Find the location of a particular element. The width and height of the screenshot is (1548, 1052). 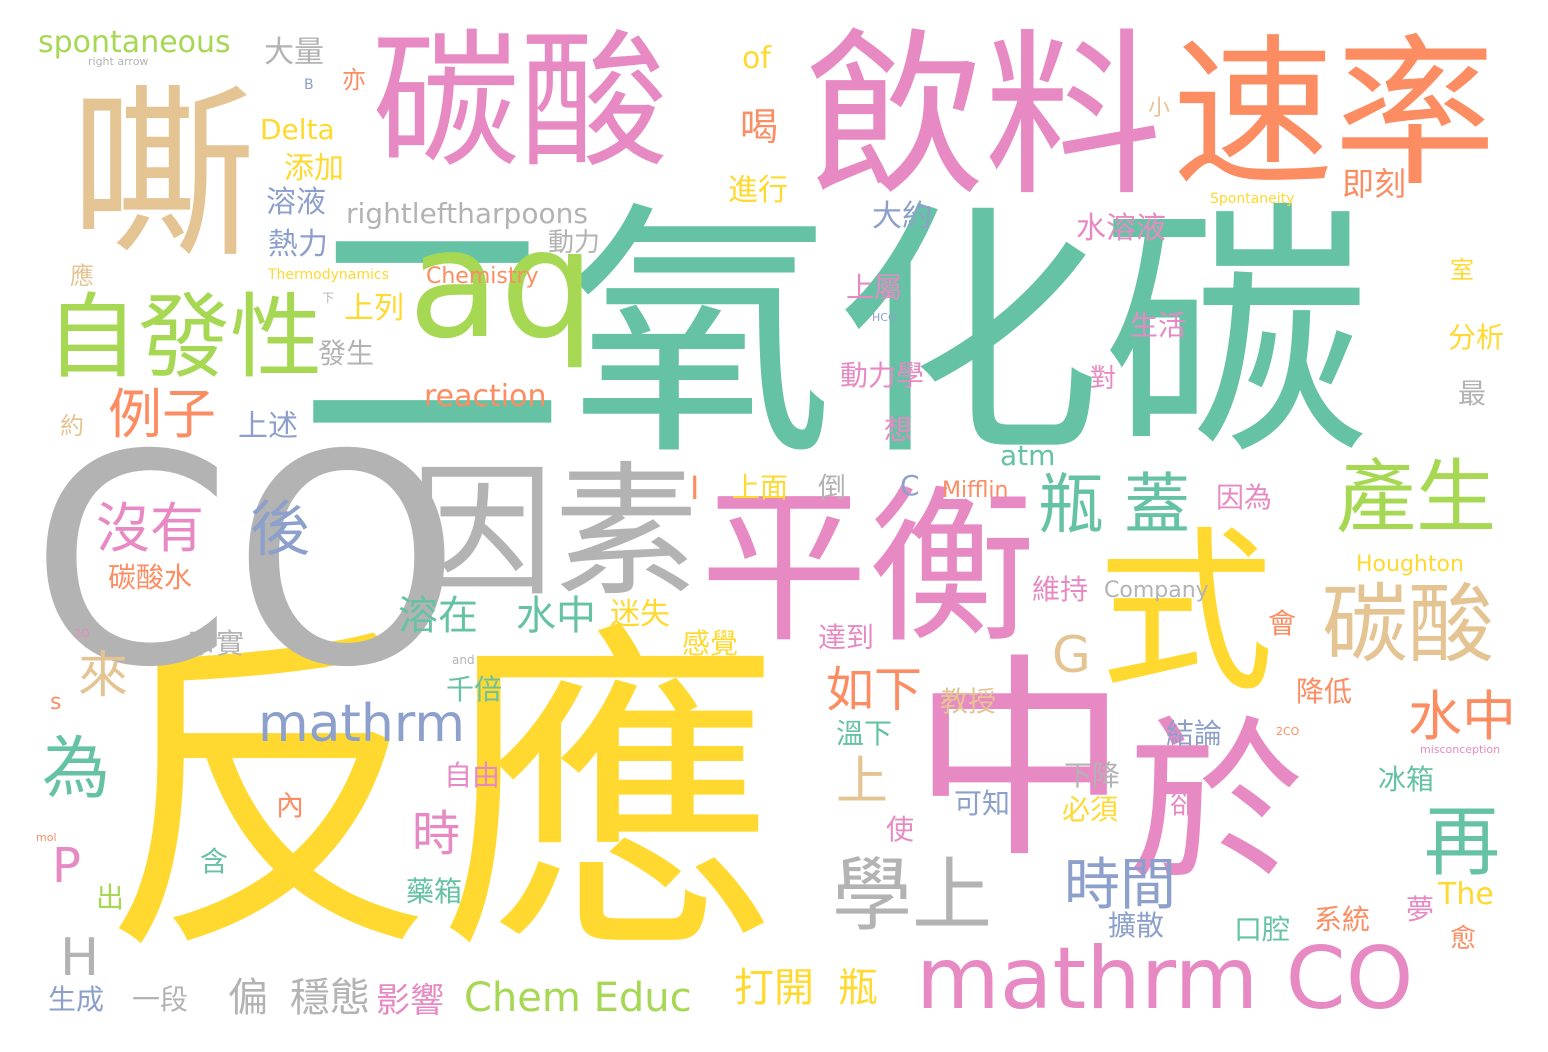

cloud-word: rightleftharpoons is located at coordinates (467, 213).